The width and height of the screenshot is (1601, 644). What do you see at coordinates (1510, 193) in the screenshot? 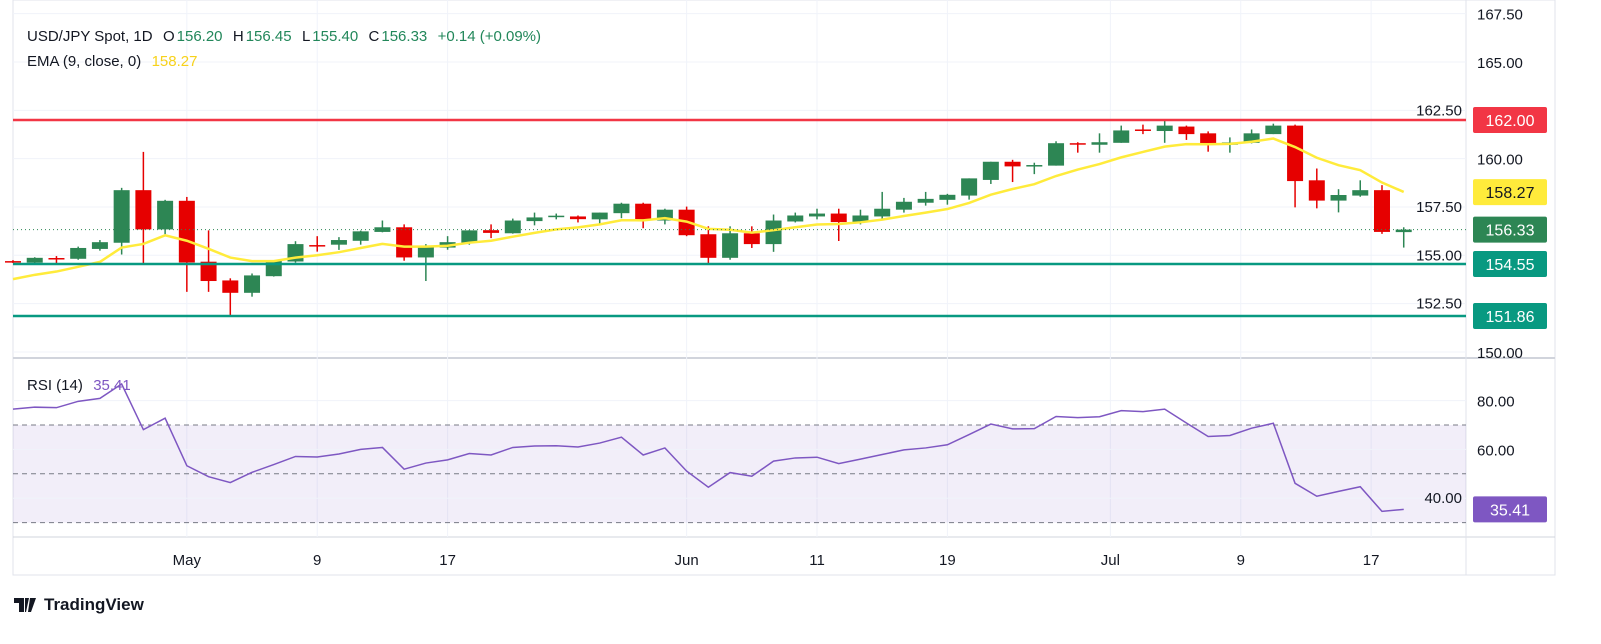
I see `ema-badge-label: 158.27` at bounding box center [1510, 193].